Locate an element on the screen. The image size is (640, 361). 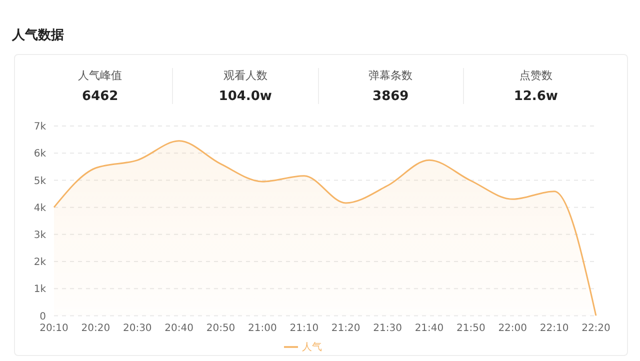
y-tick-label: 4k is located at coordinates (40, 208).